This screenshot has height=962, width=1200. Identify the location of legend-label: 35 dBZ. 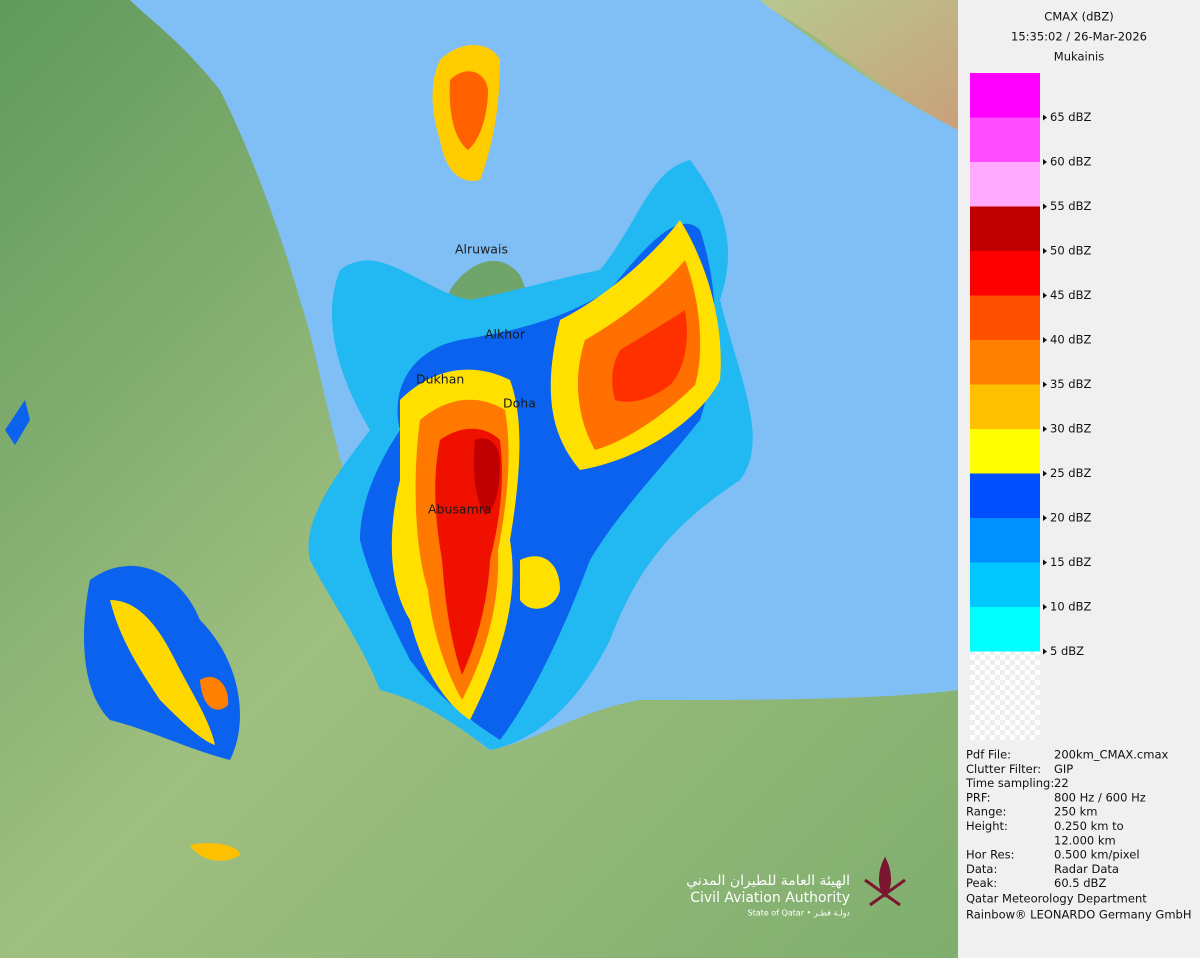
(1070, 384).